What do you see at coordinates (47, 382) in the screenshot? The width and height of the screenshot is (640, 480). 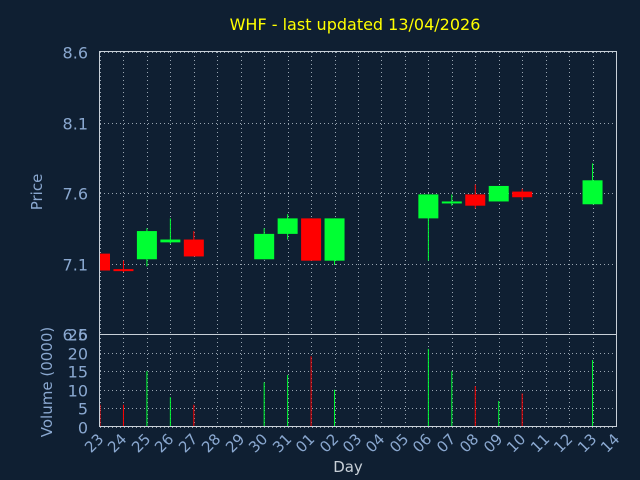 I see `volume-axis-label: Volume (0000)` at bounding box center [47, 382].